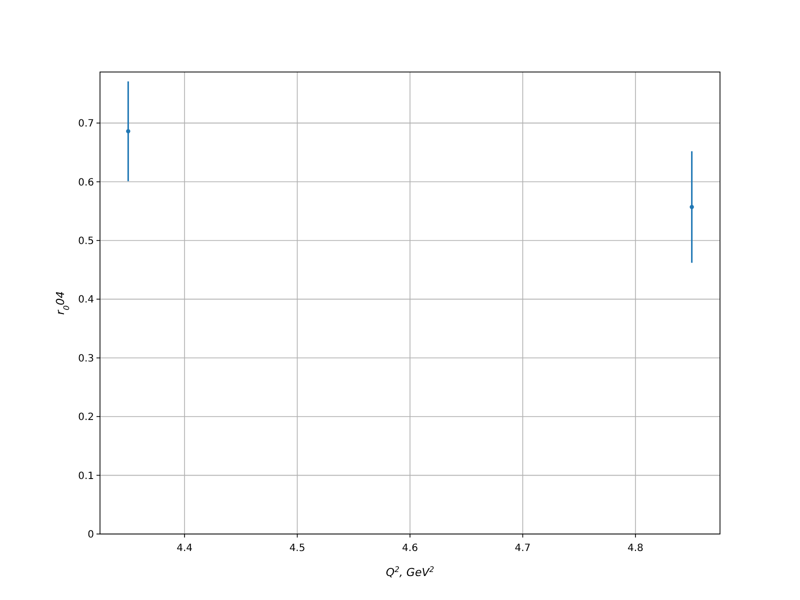 This screenshot has height=600, width=800. What do you see at coordinates (86, 476) in the screenshot?
I see `y-tick-label: 0.1` at bounding box center [86, 476].